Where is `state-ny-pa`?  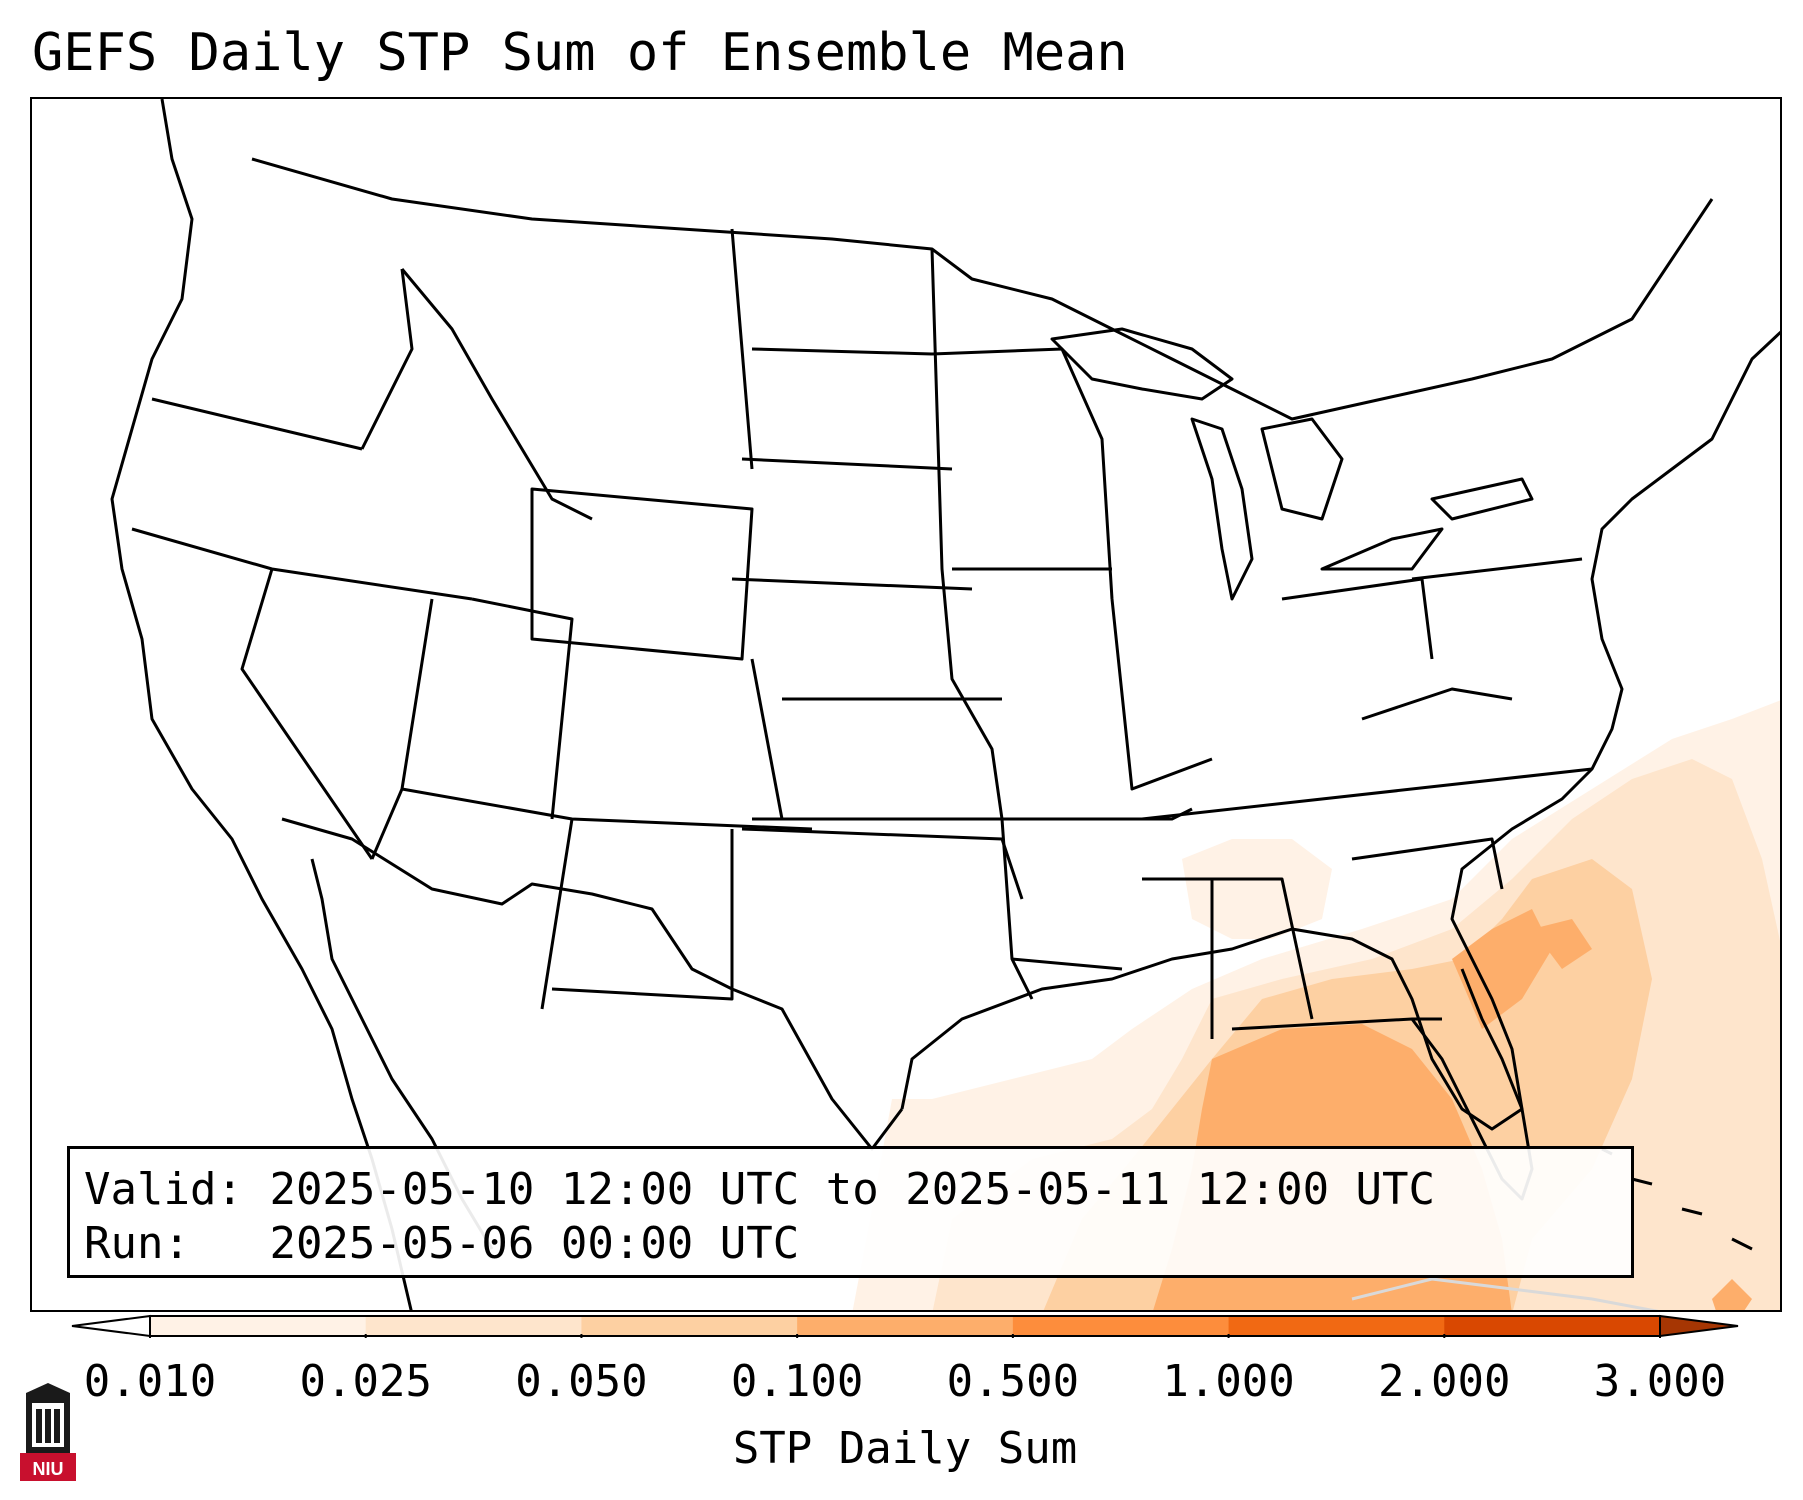
state-ny-pa is located at coordinates (1497, 569).